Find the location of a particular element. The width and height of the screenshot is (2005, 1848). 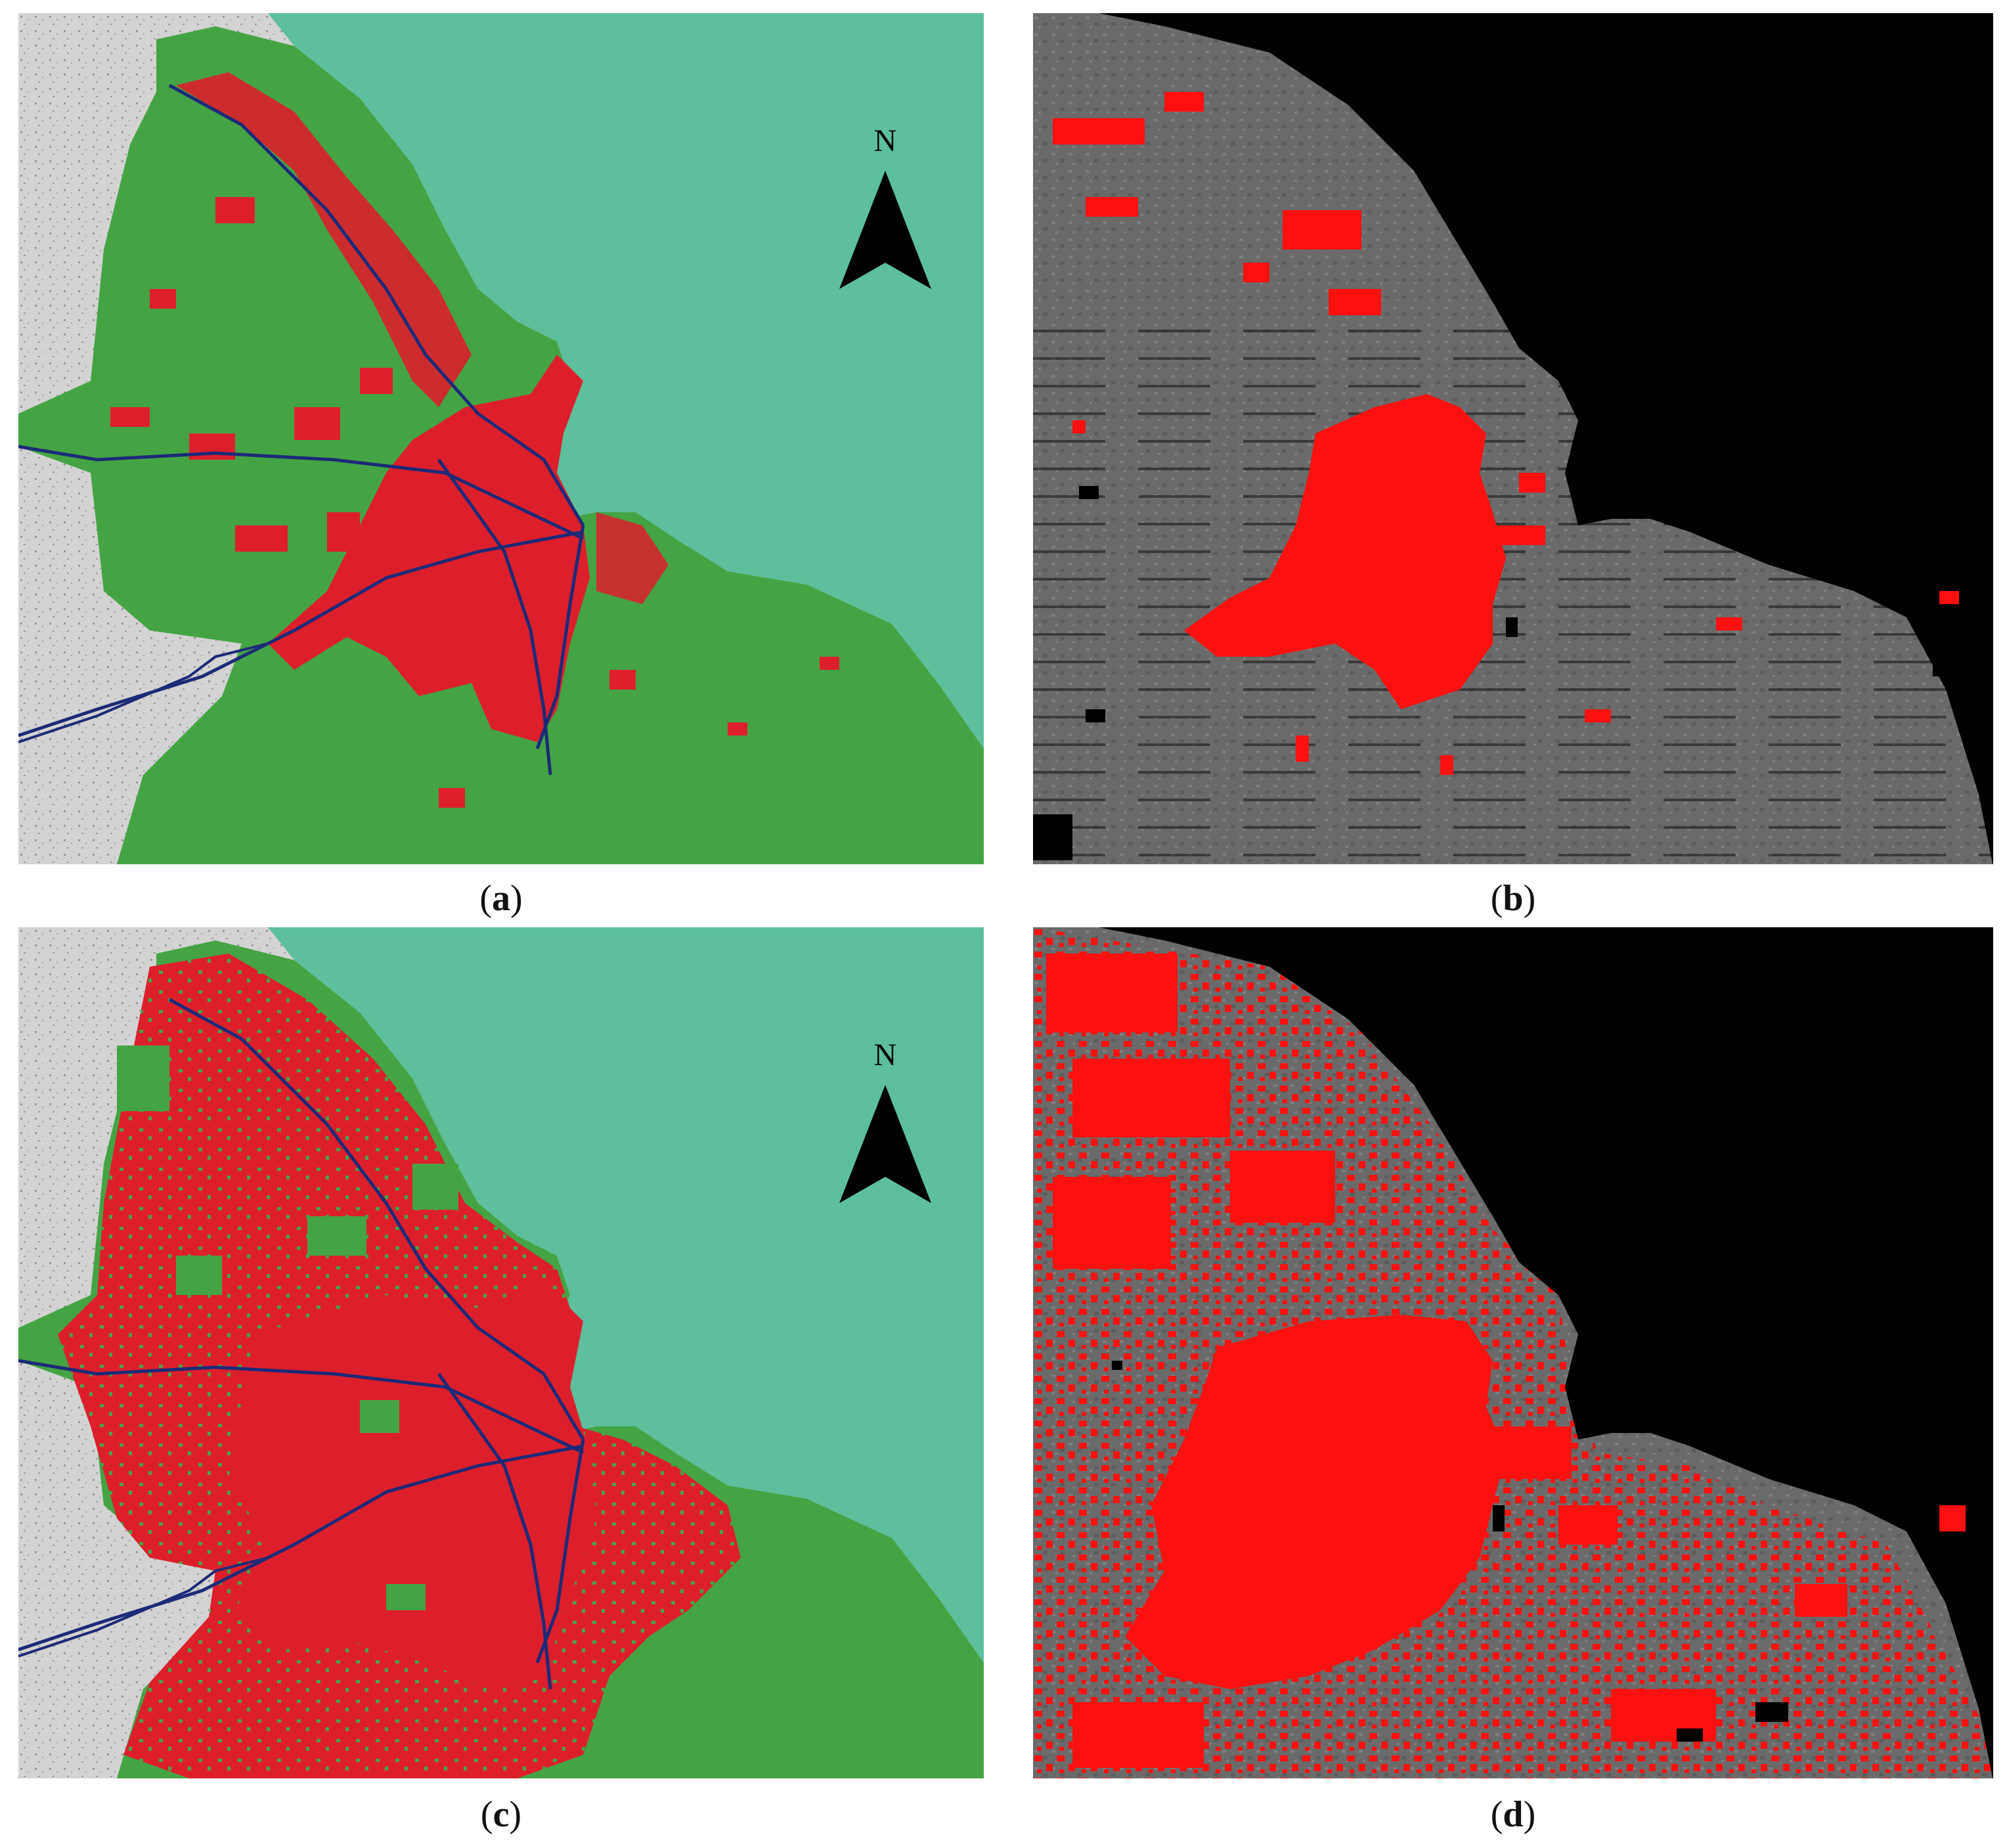

urban-east-patch is located at coordinates (632, 558).